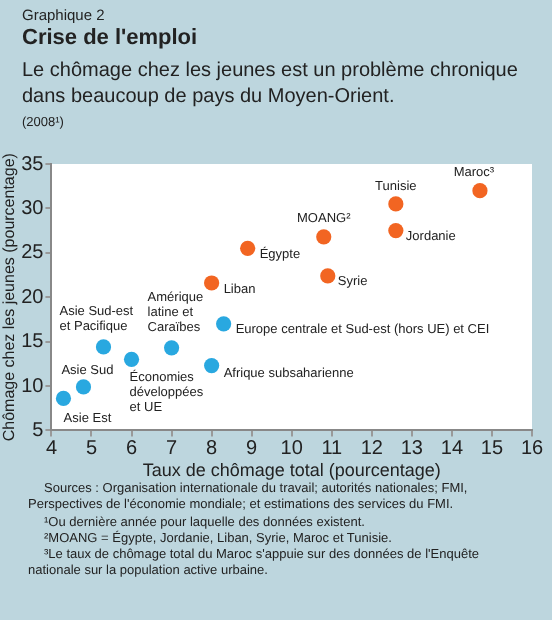 The height and width of the screenshot is (620, 552). Describe the element at coordinates (492, 448) in the screenshot. I see `x-tick-label: 15` at that location.